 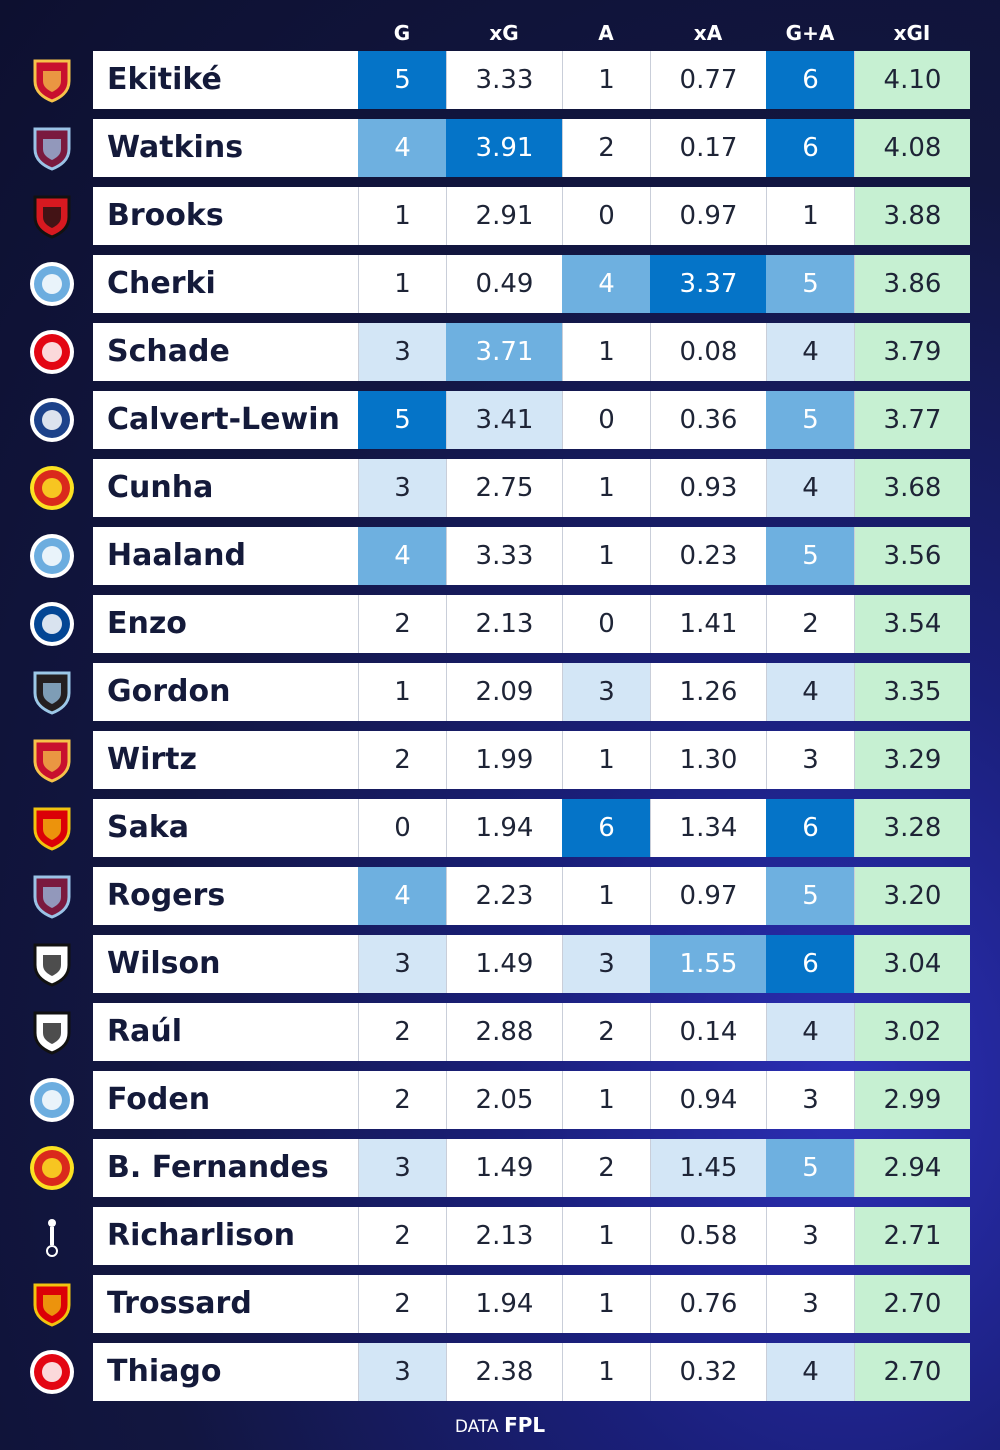 What do you see at coordinates (52, 148) in the screenshot?
I see `aston-villa-crest-icon` at bounding box center [52, 148].